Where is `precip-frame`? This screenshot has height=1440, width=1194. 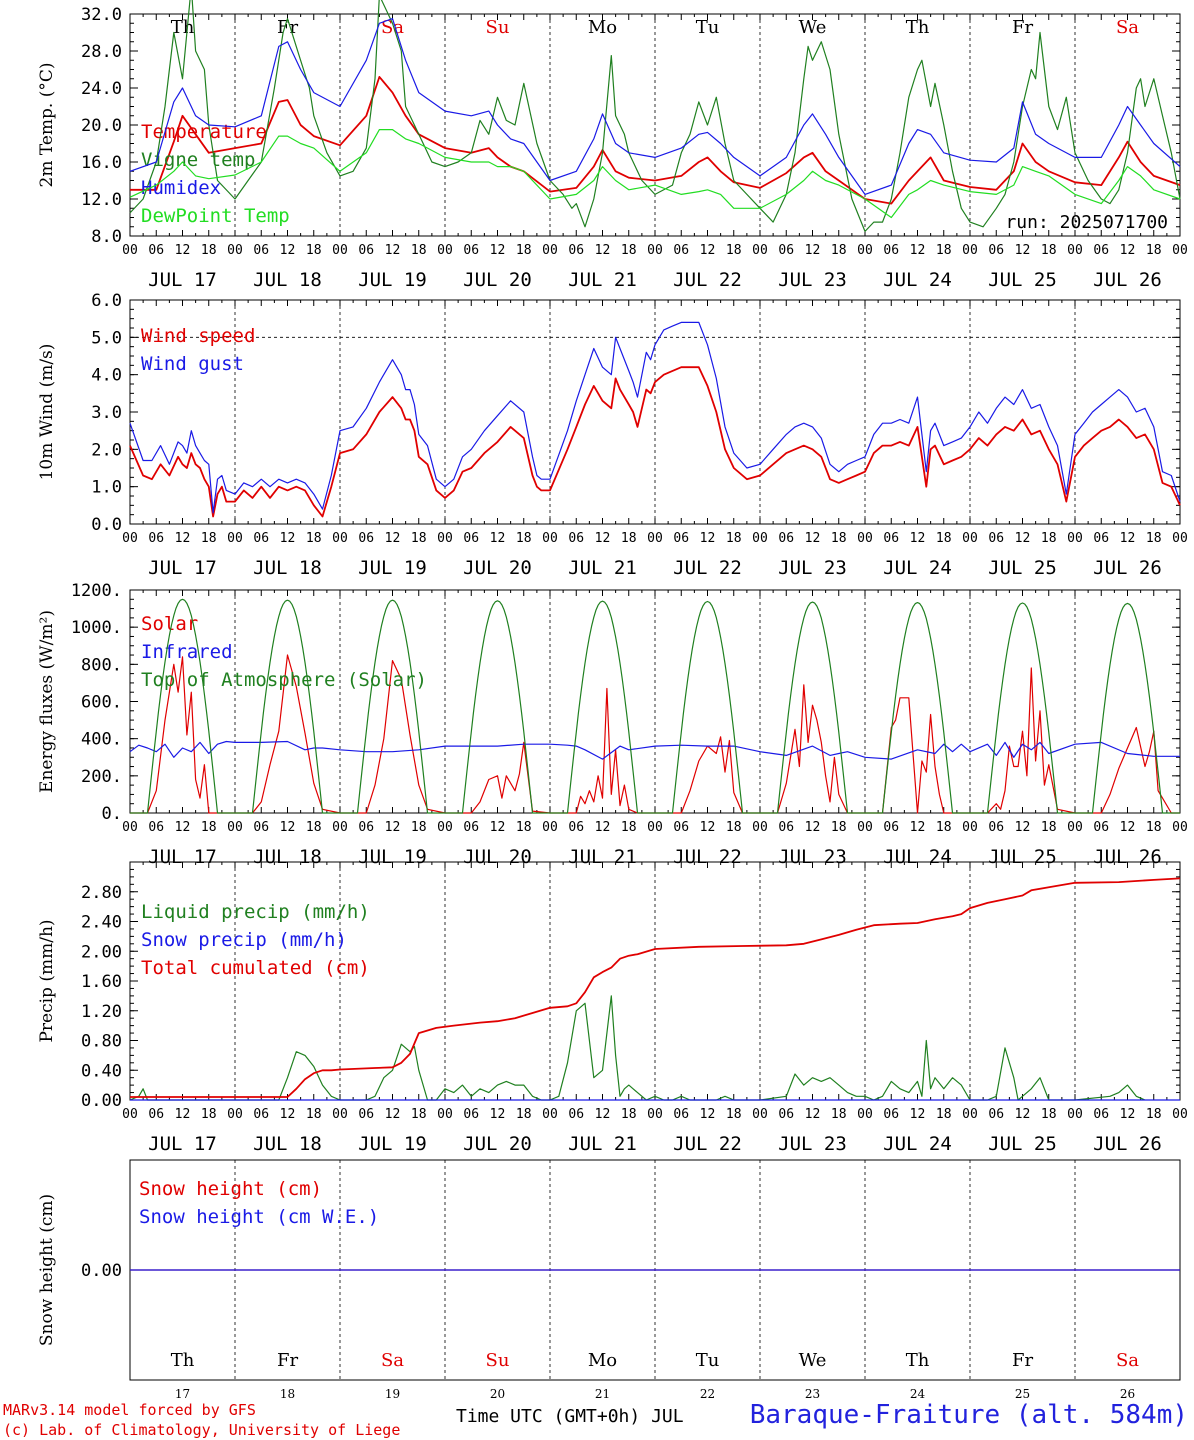
precip-frame is located at coordinates (655, 981).